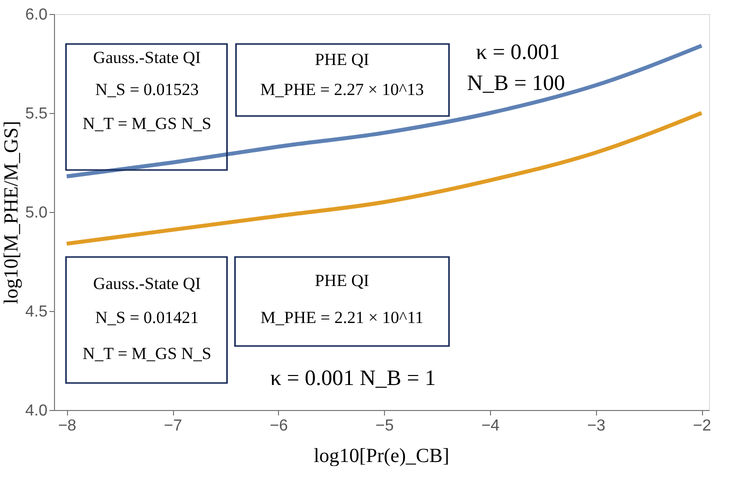 The width and height of the screenshot is (740, 484). I want to click on x-tick-label: −6, so click(279, 426).